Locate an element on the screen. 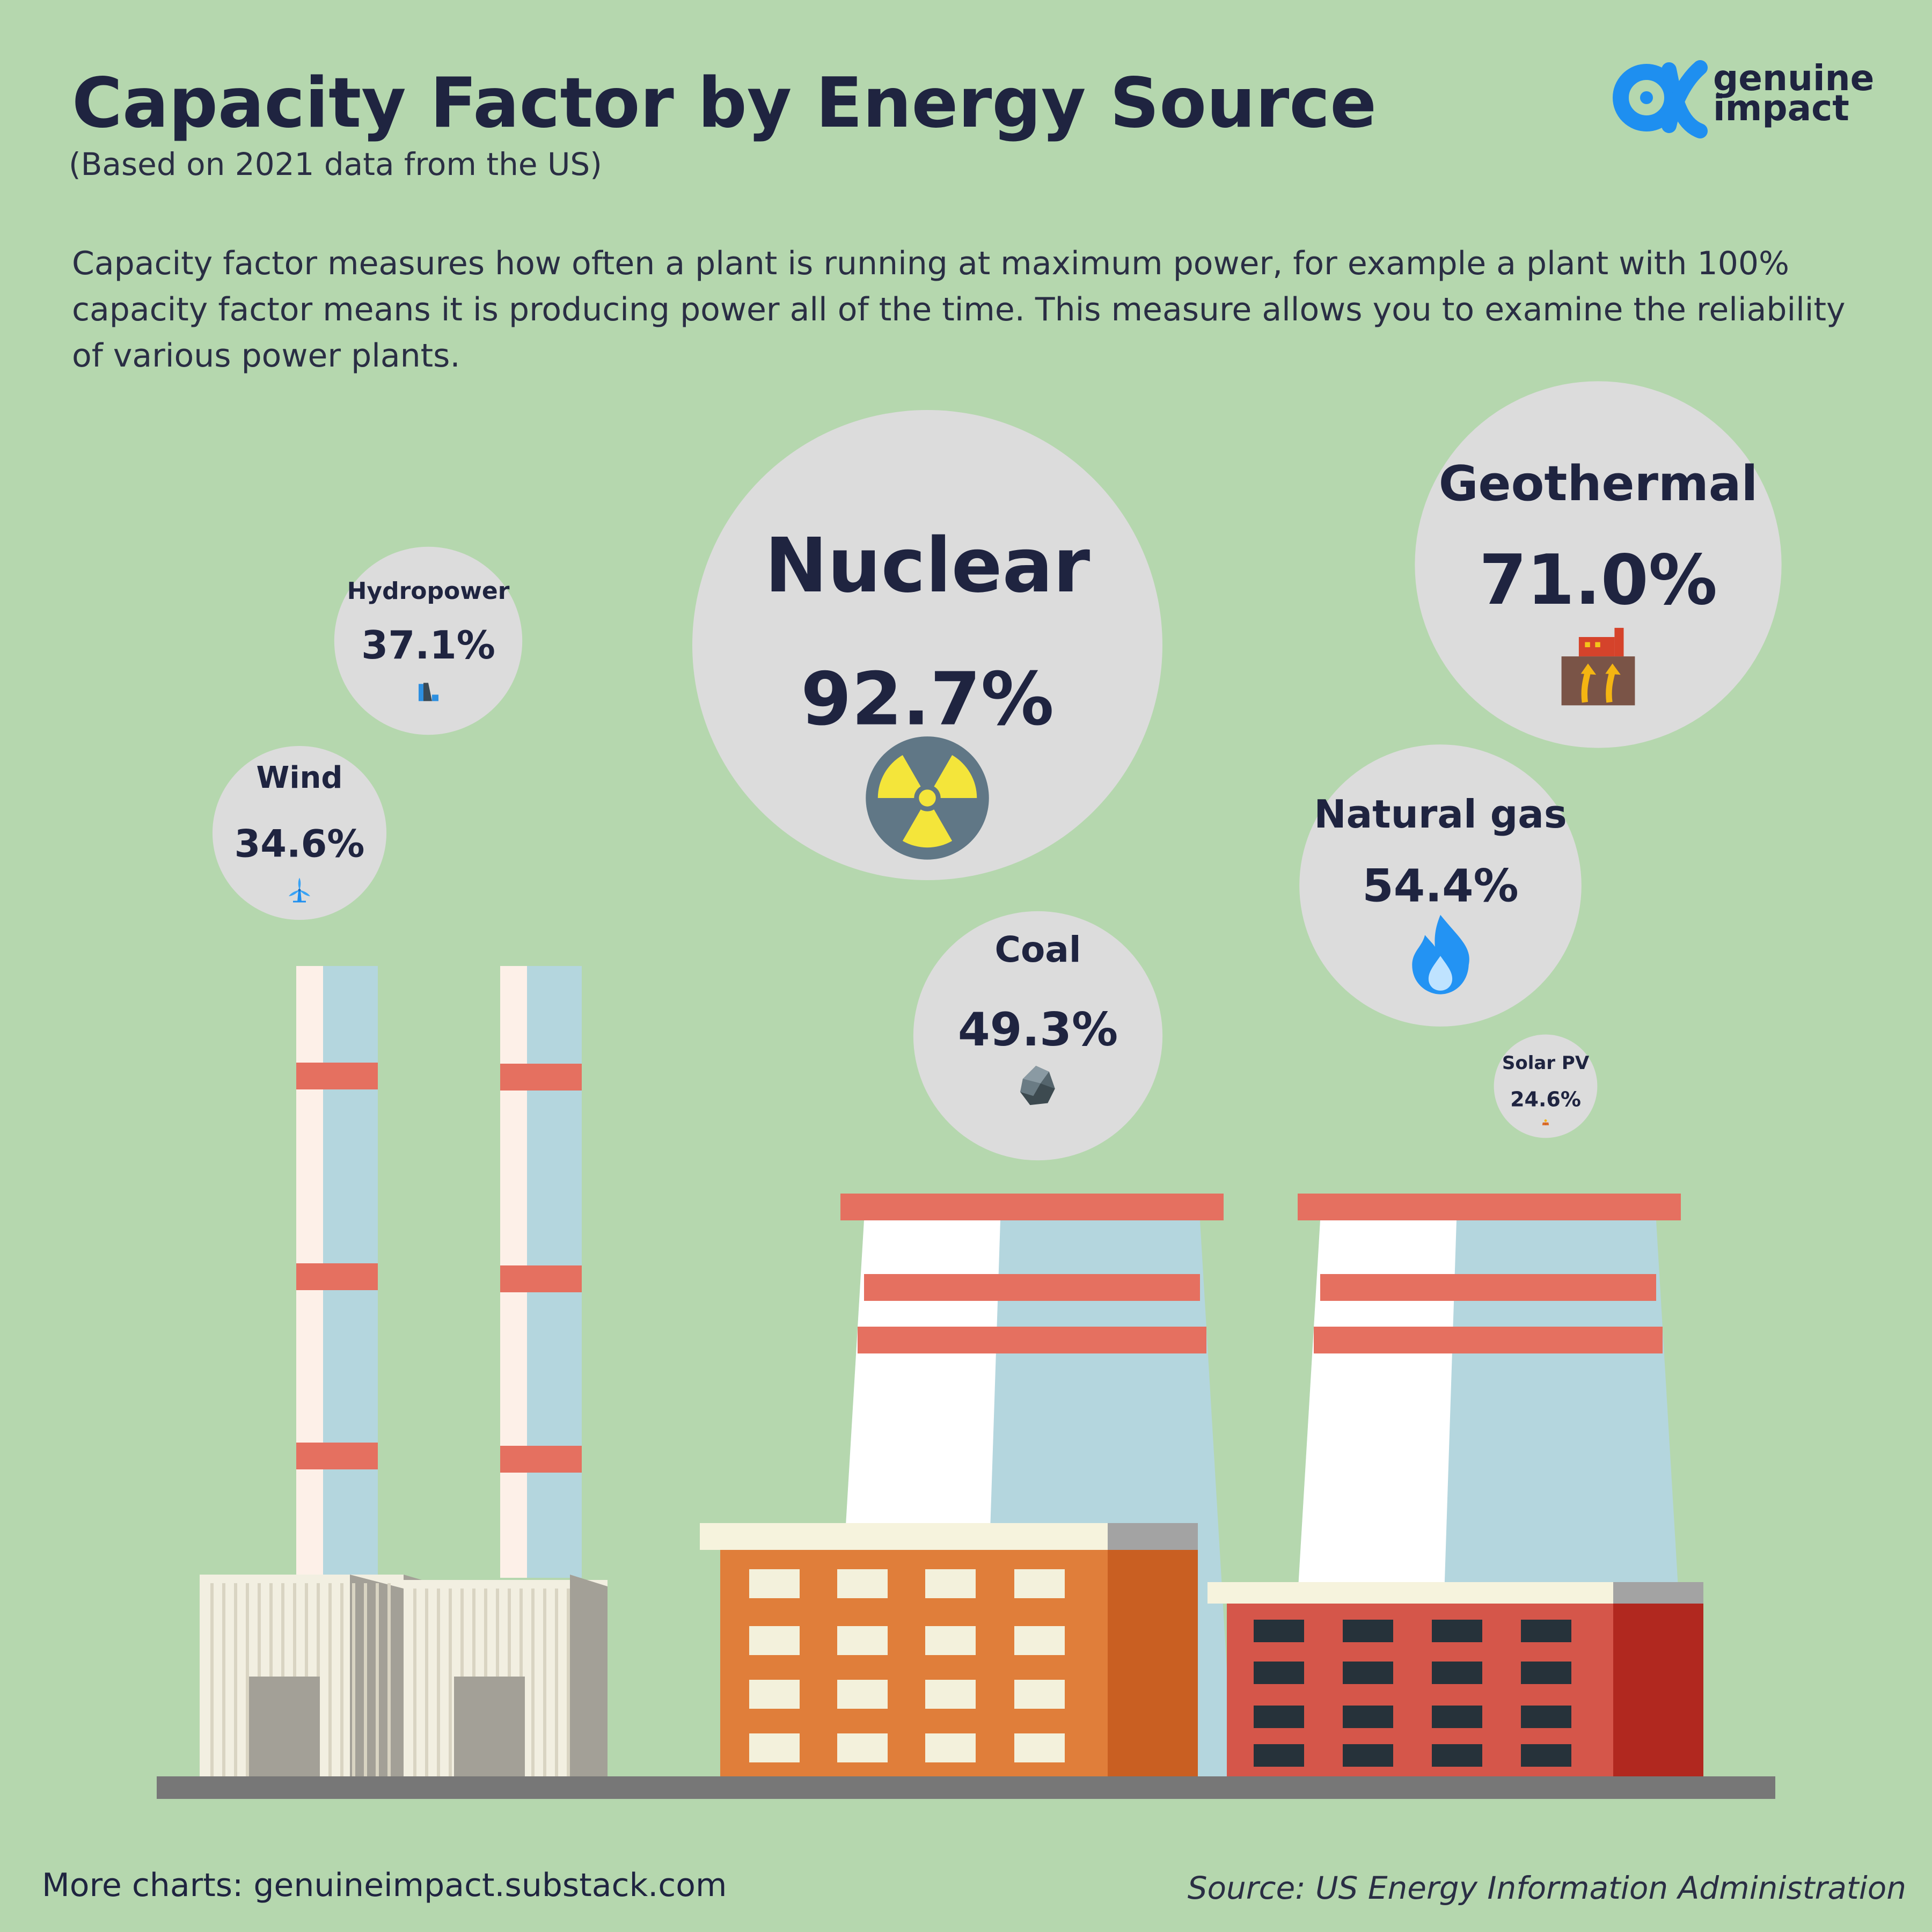 This screenshot has height=1932, width=1932. bubble-label: Geothermal is located at coordinates (1598, 484).